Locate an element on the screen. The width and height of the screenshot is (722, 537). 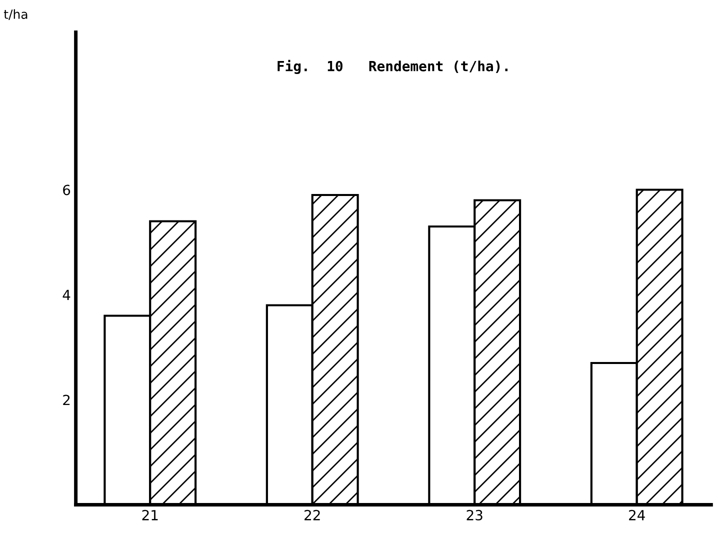
y-tick-label: 4 is located at coordinates (66, 295).